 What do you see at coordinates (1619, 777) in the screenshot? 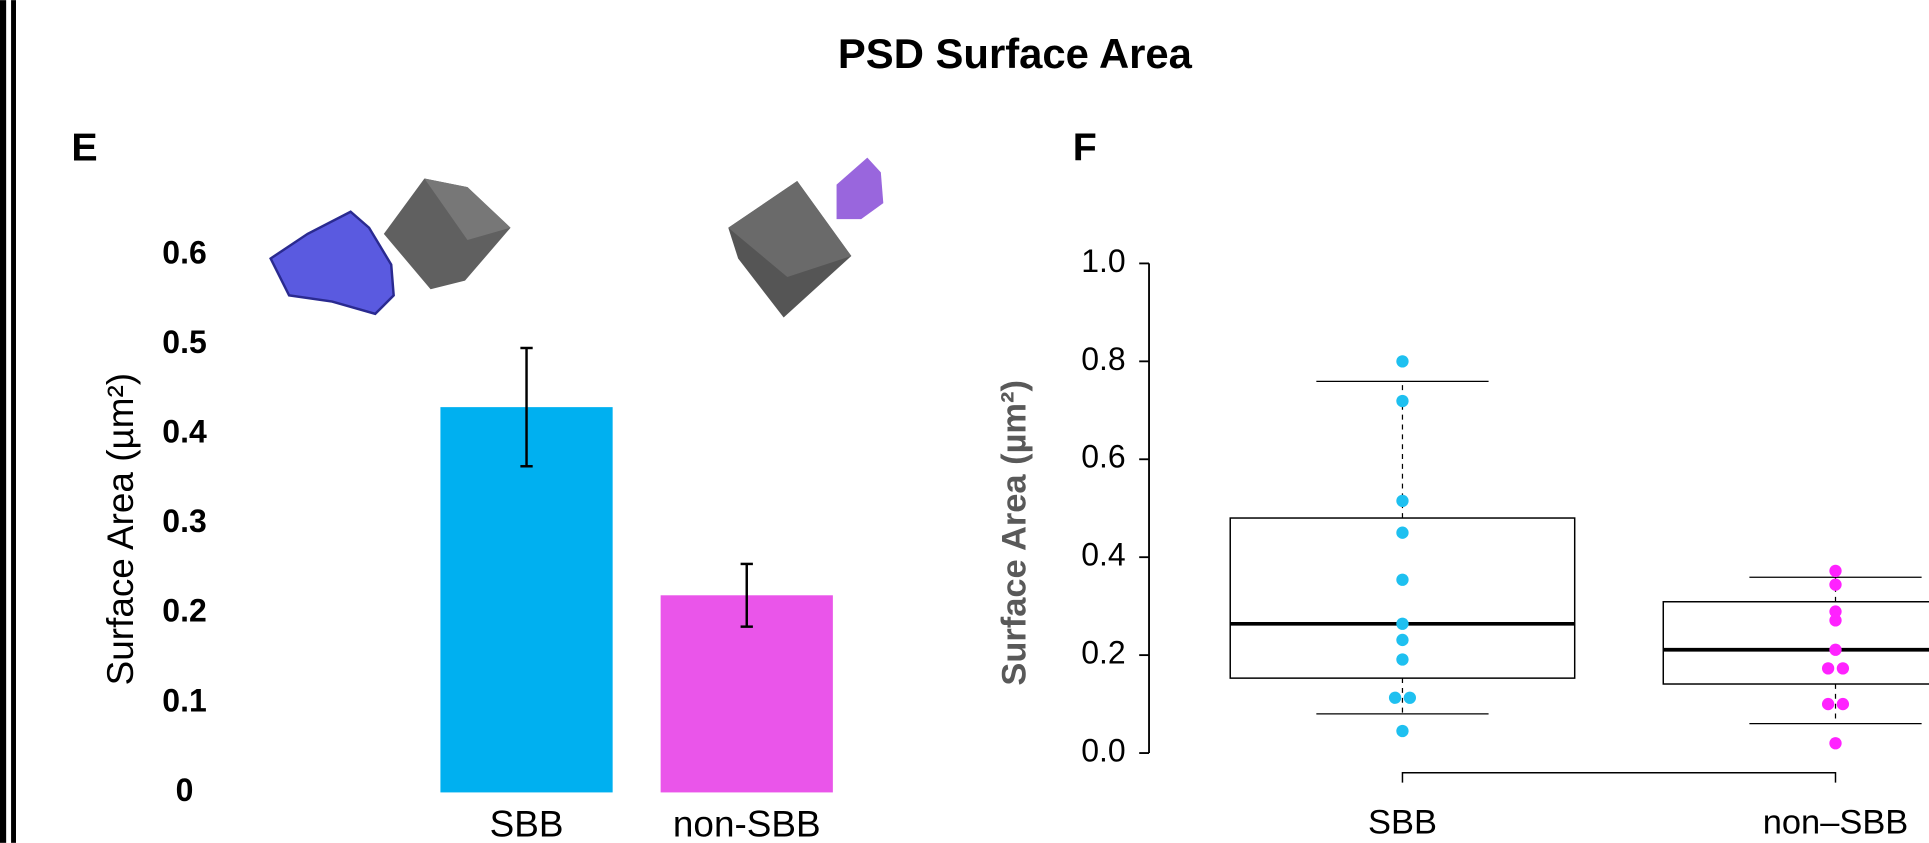
I see `x-axis` at bounding box center [1619, 777].